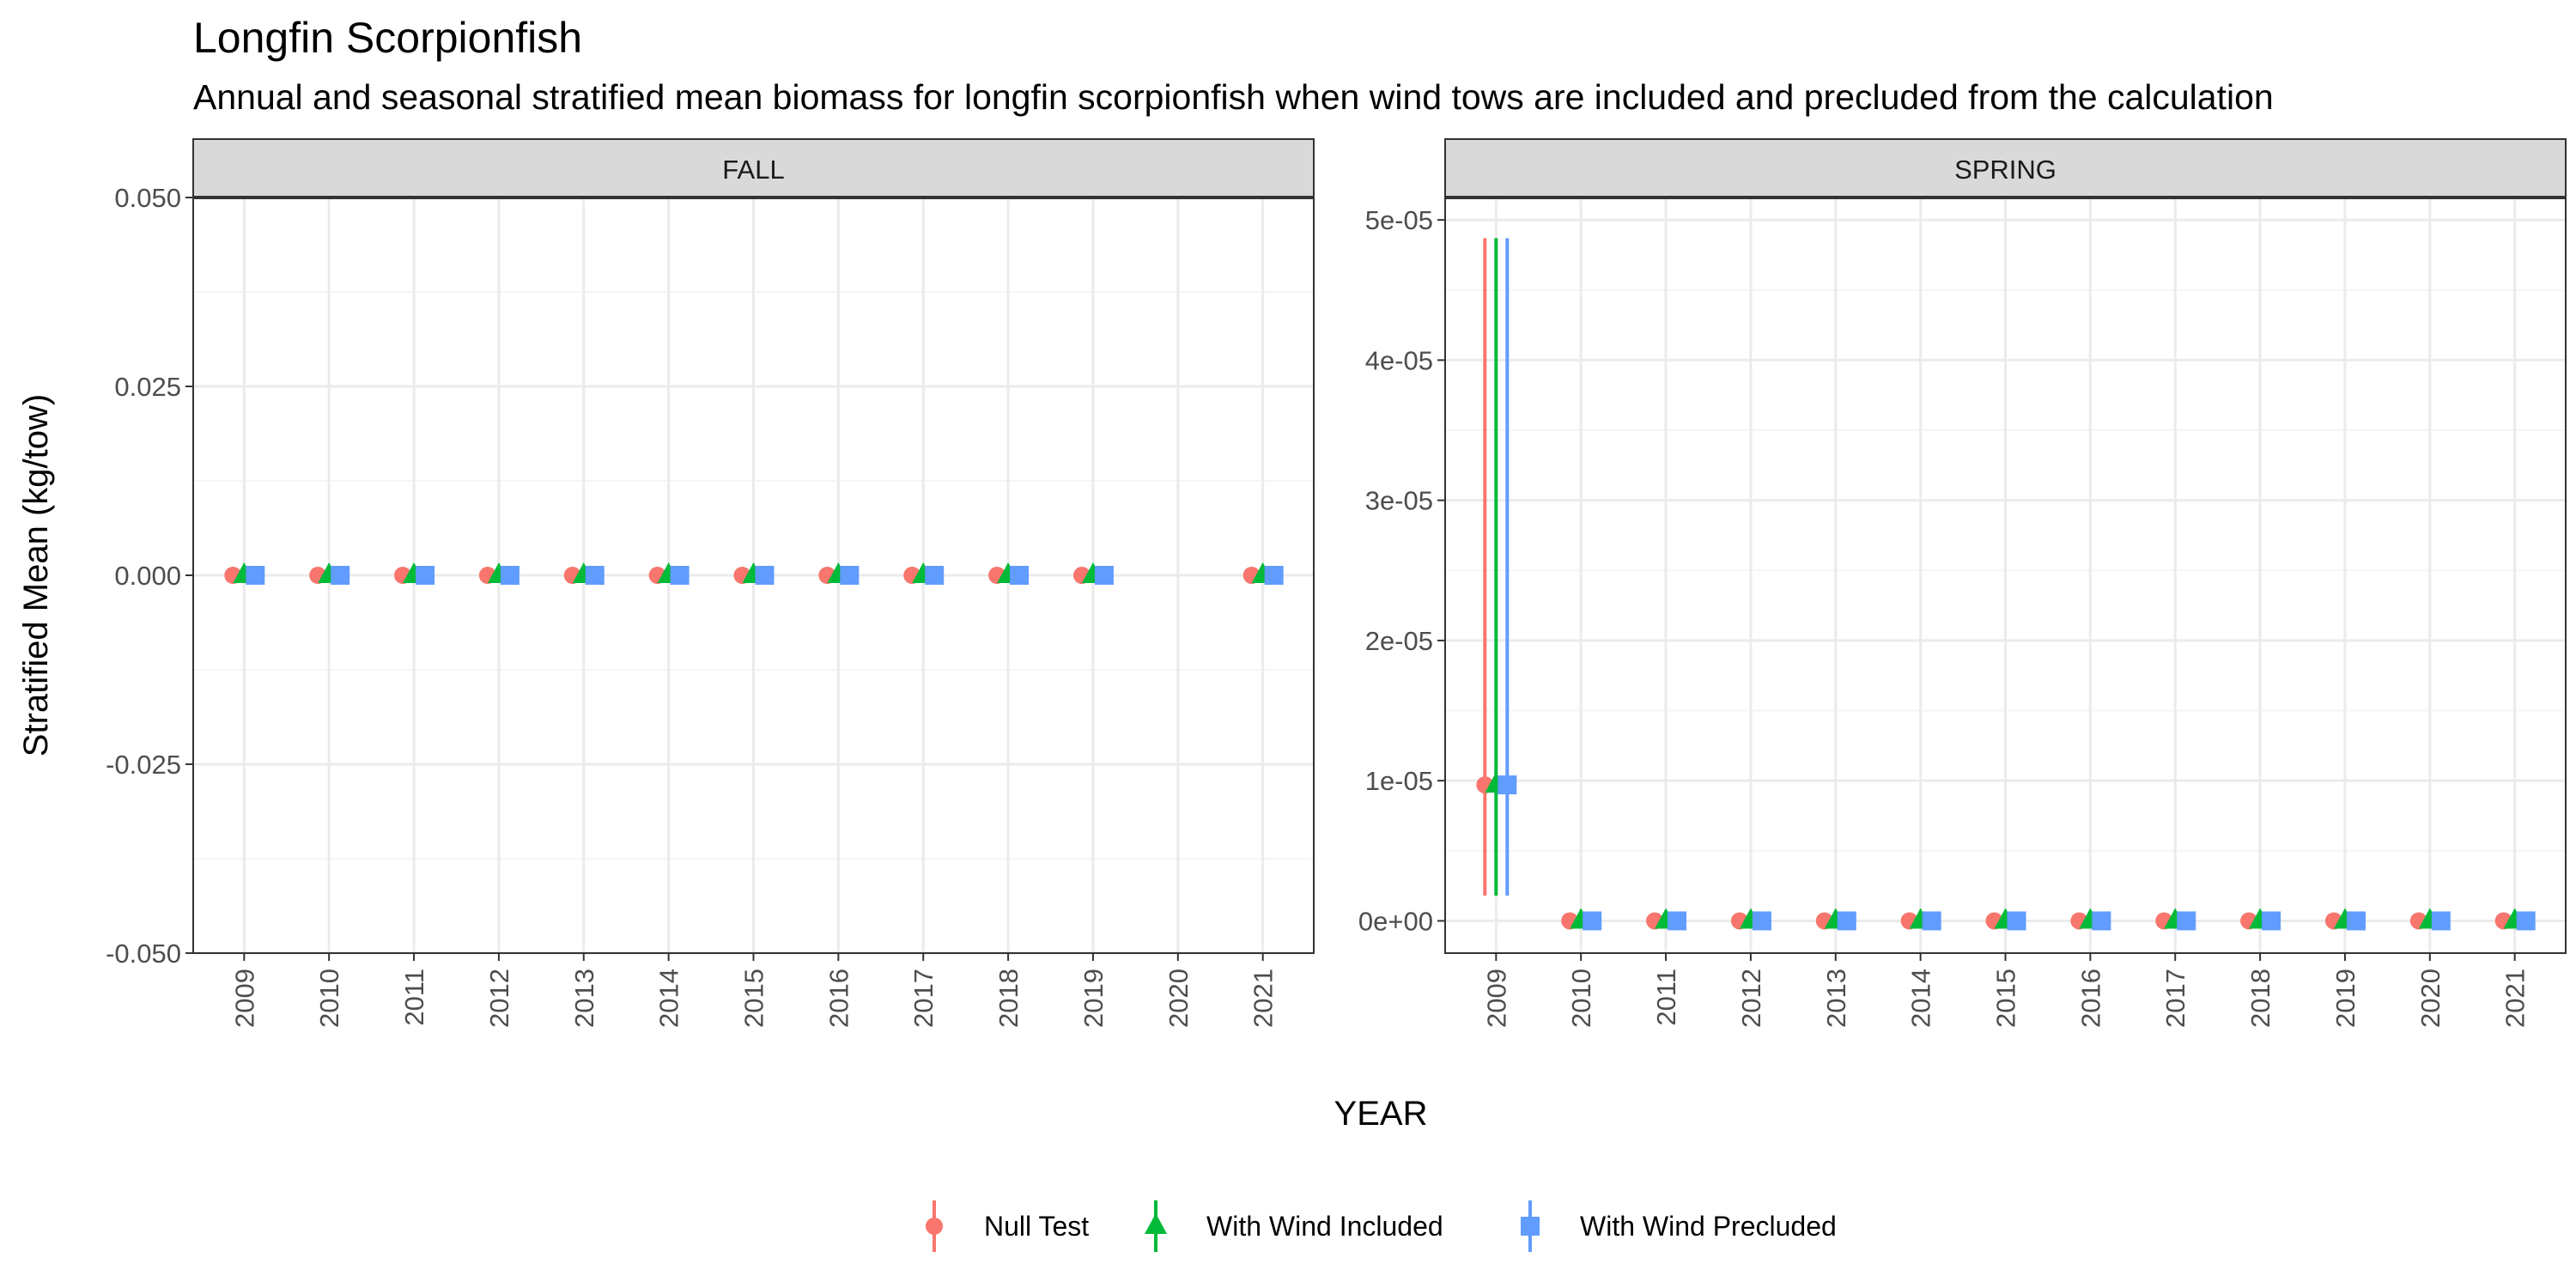  What do you see at coordinates (1381, 1114) in the screenshot?
I see `x-axis-title: YEAR` at bounding box center [1381, 1114].